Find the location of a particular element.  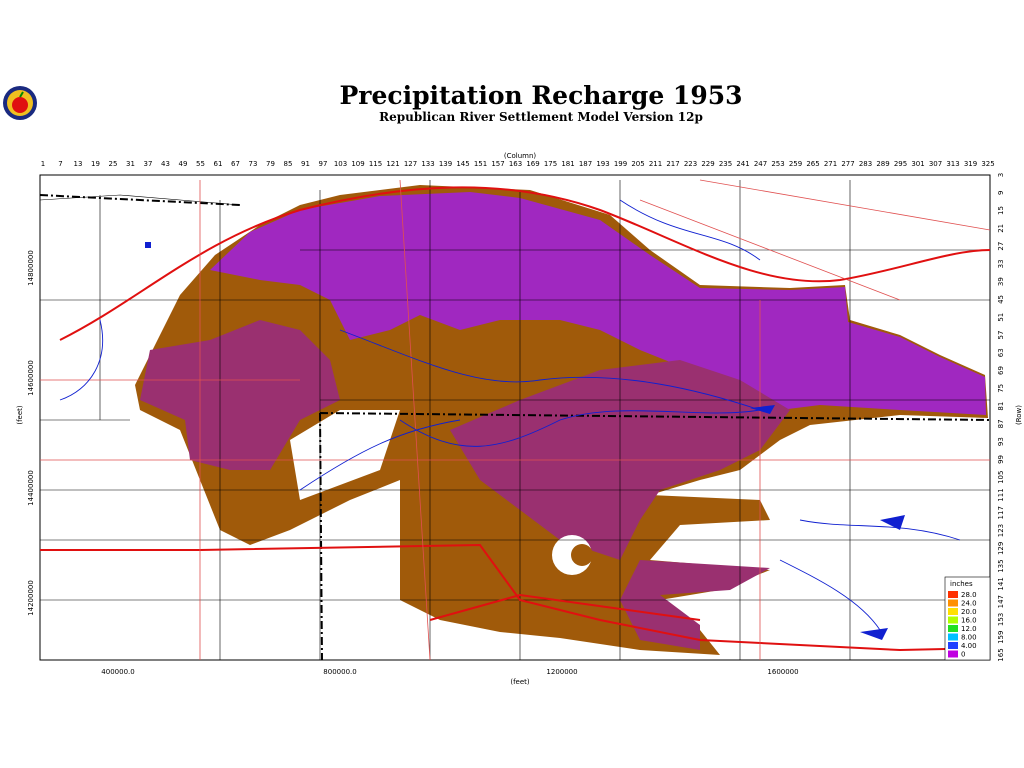

title: Precipitation Recharge 1953 is located at coordinates (540, 95).